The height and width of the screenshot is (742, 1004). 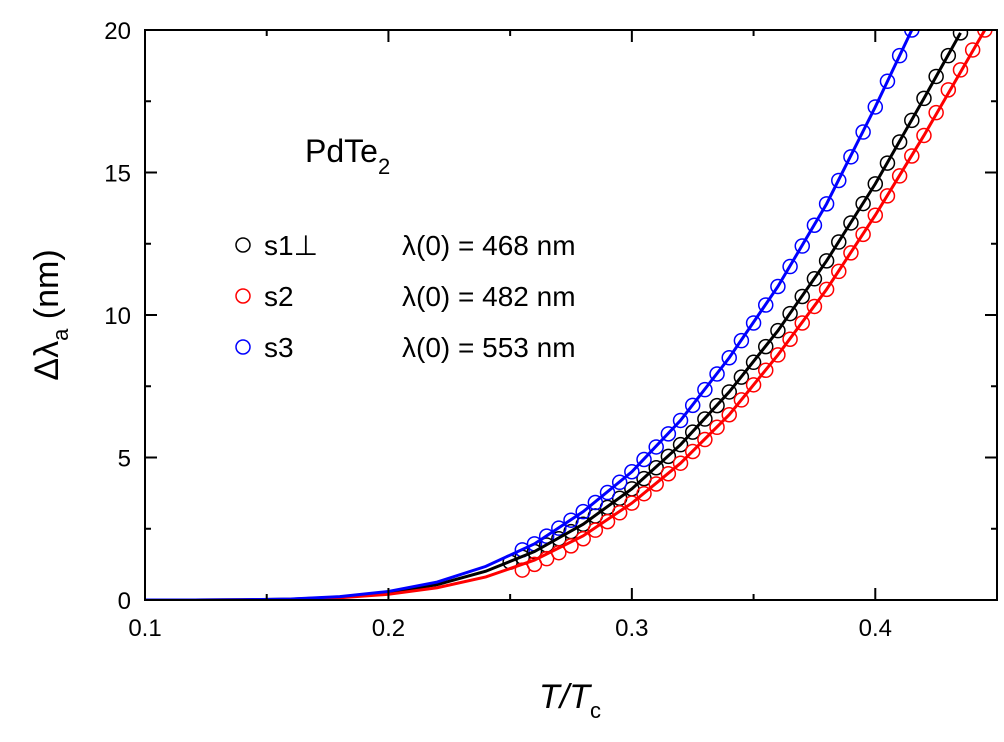 I want to click on title-main: PdTe, so click(x=341, y=151).